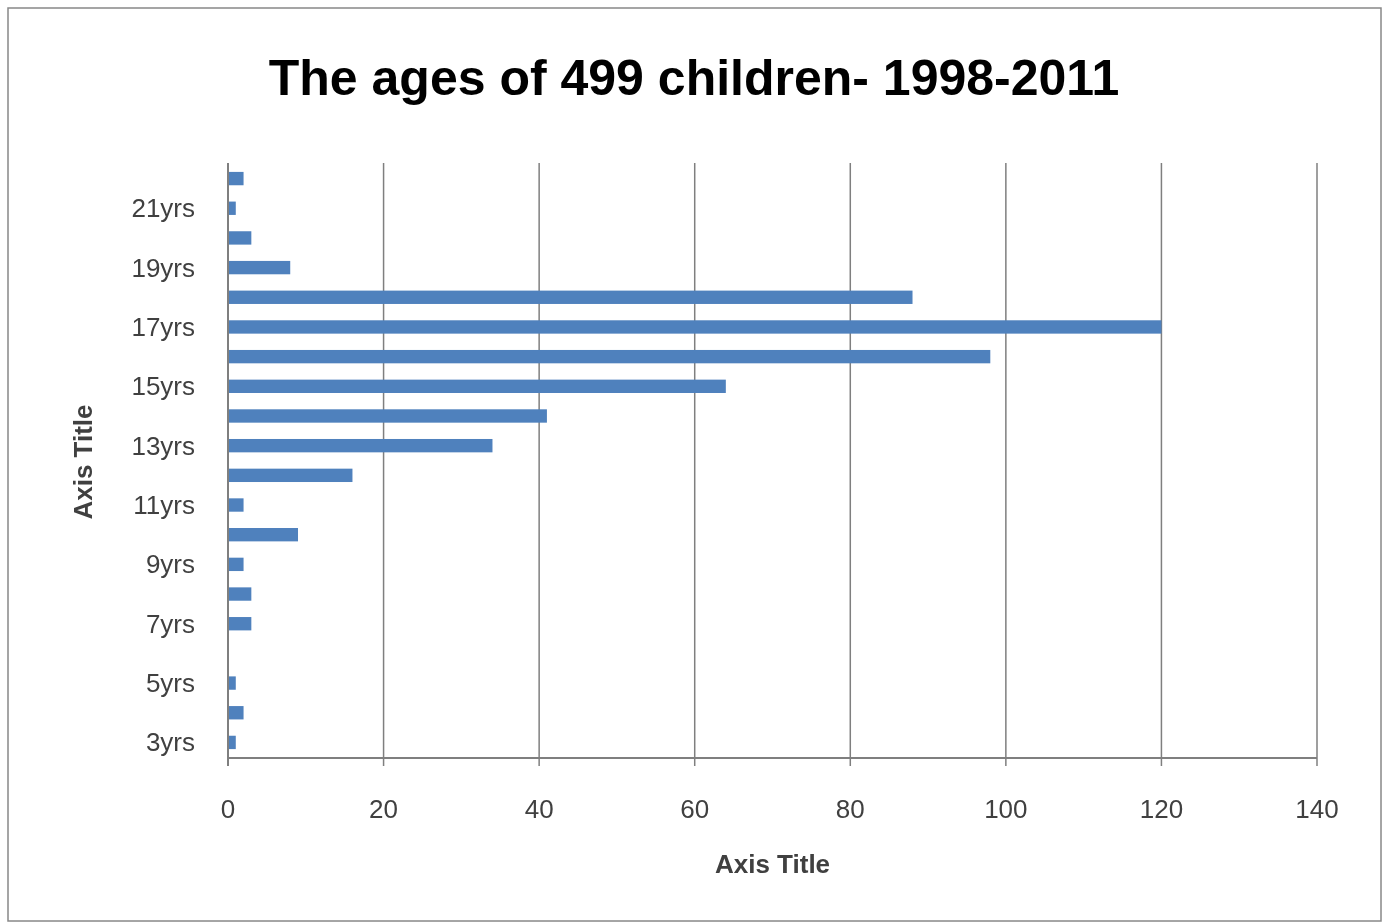 Image resolution: width=1389 pixels, height=923 pixels. Describe the element at coordinates (164, 505) in the screenshot. I see `y-tick-label: 11yrs` at that location.